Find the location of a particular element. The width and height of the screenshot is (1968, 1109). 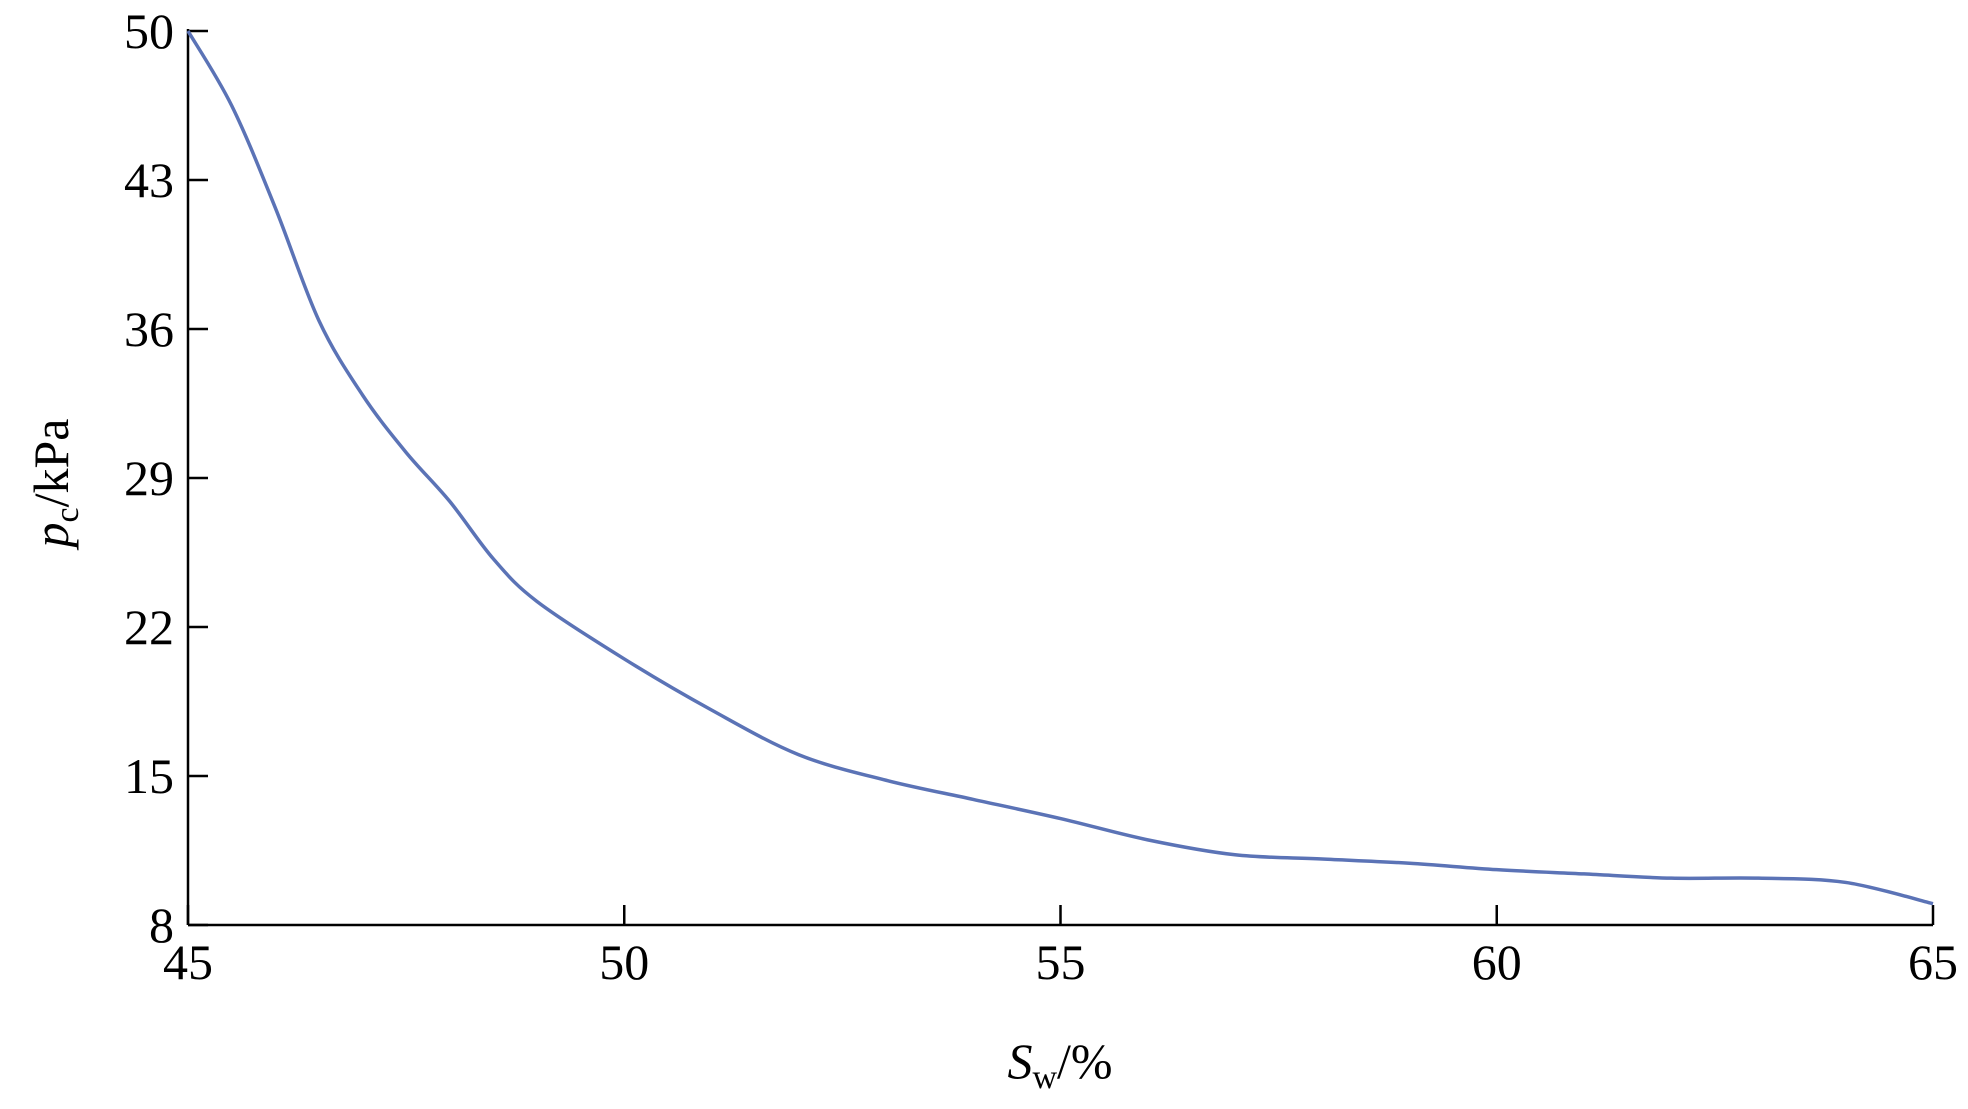

y-label-symbol: p is located at coordinates (51, 537).